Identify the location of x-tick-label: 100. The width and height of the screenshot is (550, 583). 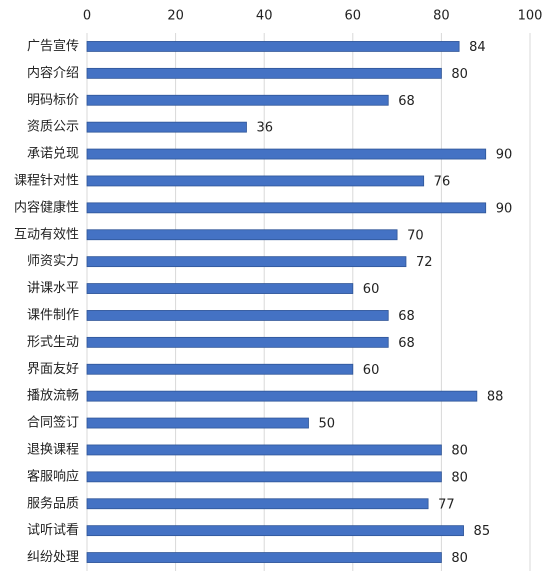
(530, 16).